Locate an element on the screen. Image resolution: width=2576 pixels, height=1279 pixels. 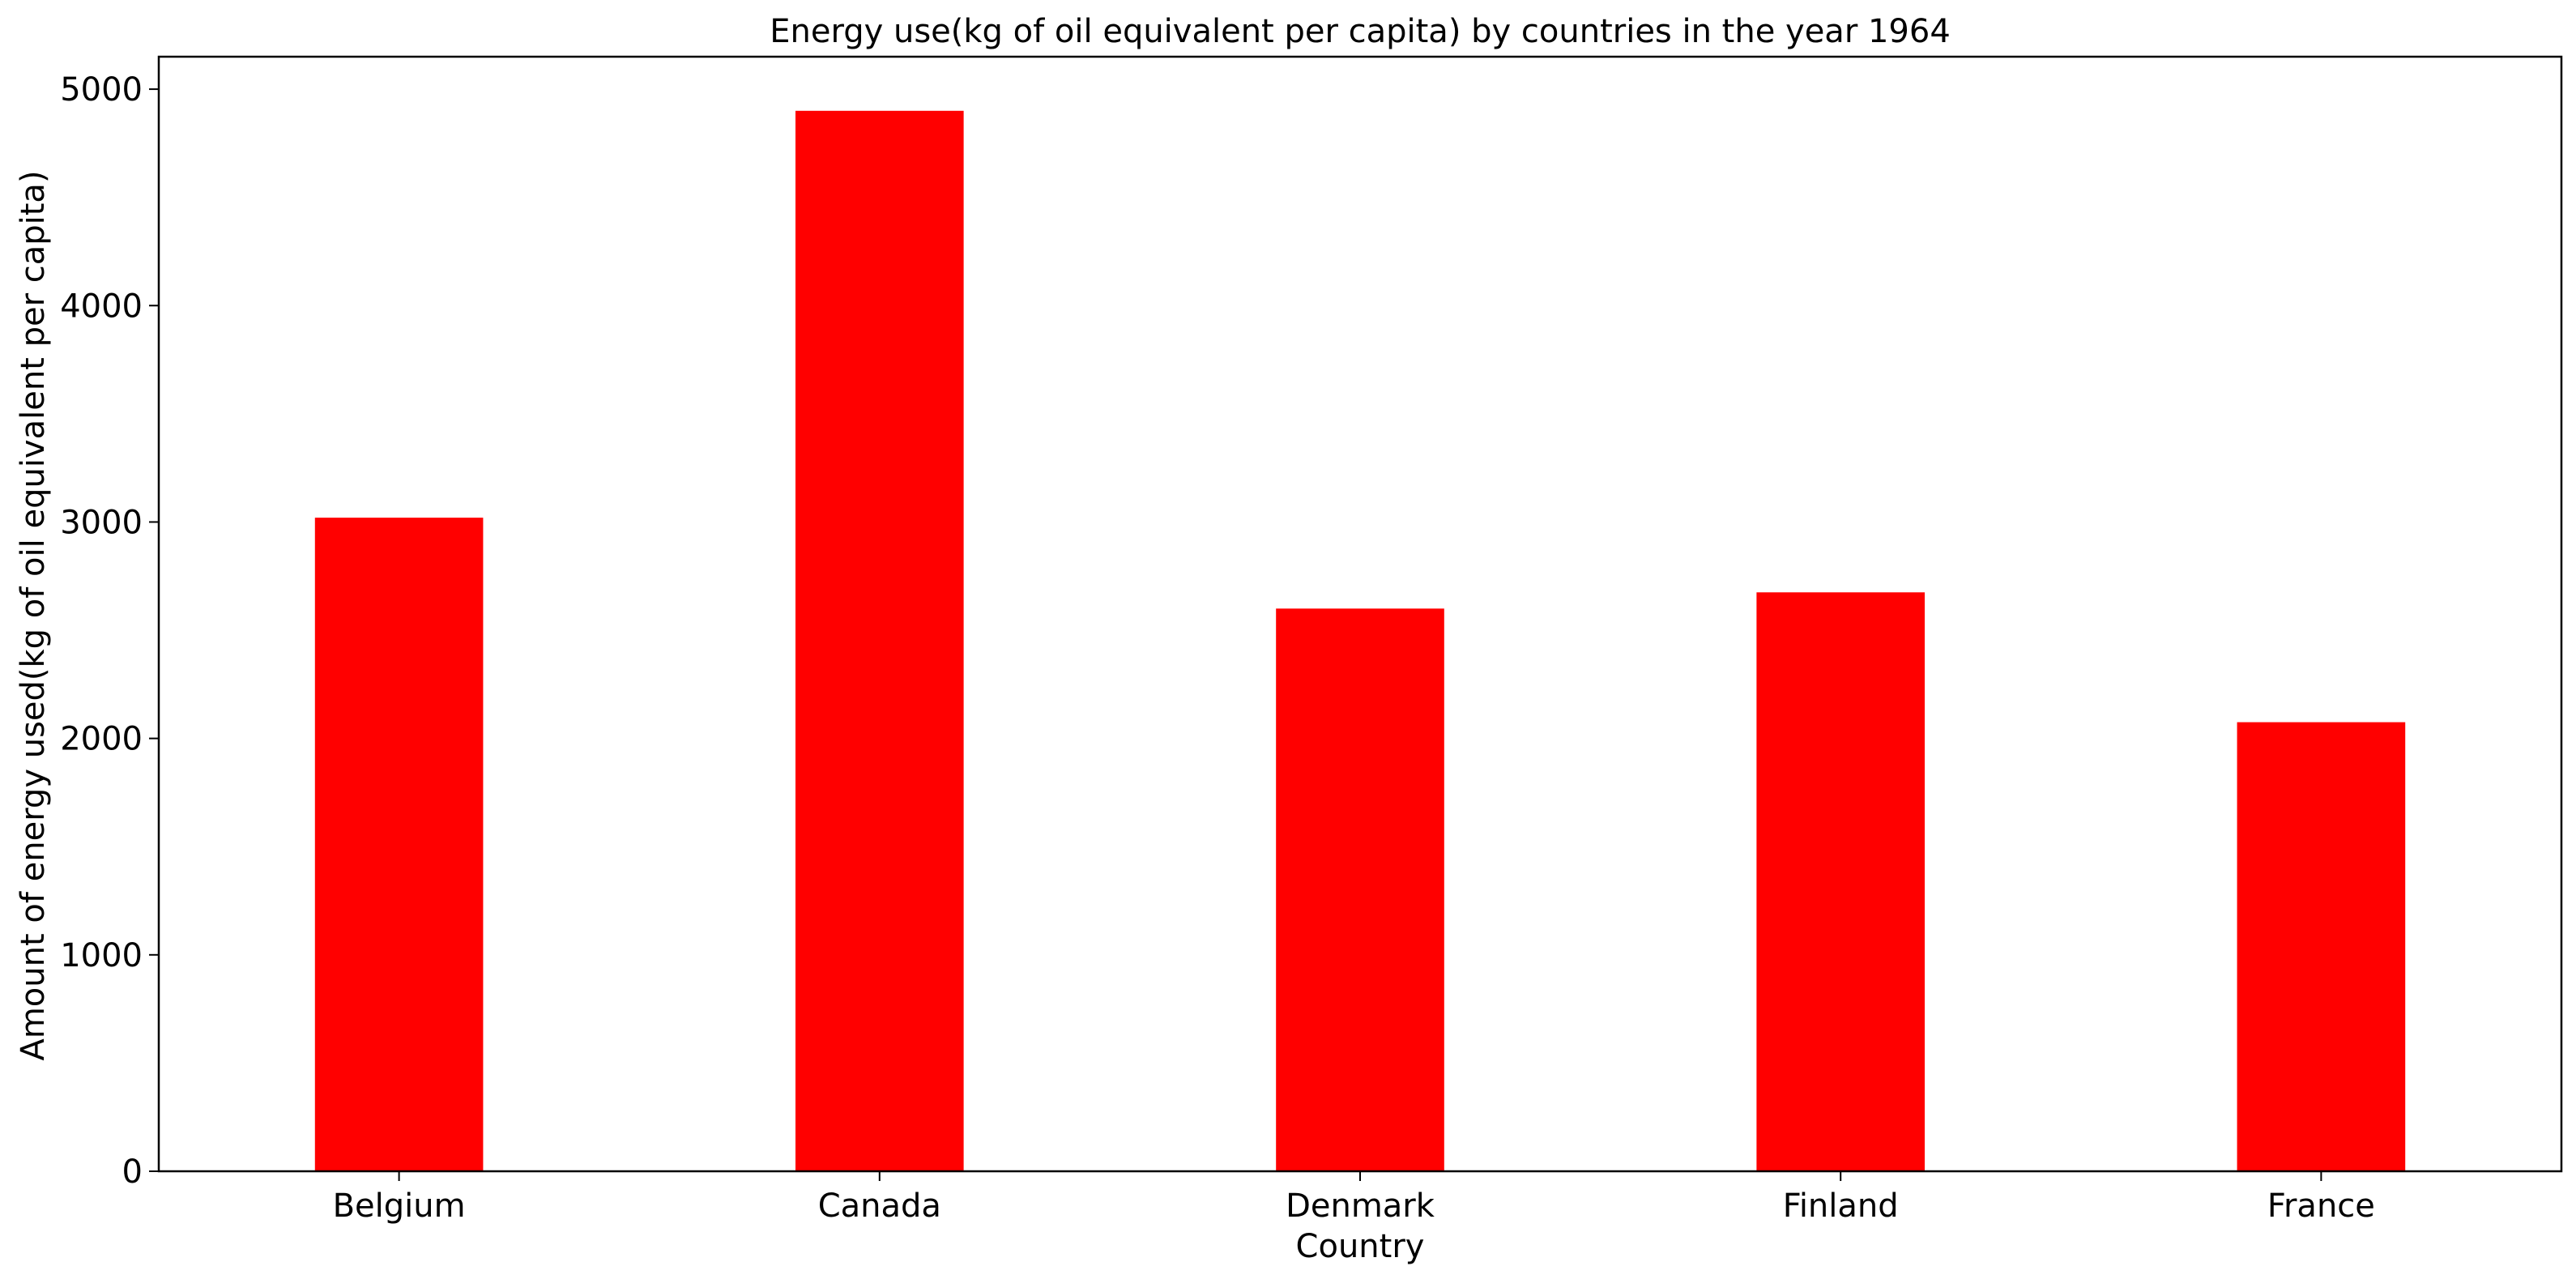
x-tick-label: Denmark is located at coordinates (1361, 1206).